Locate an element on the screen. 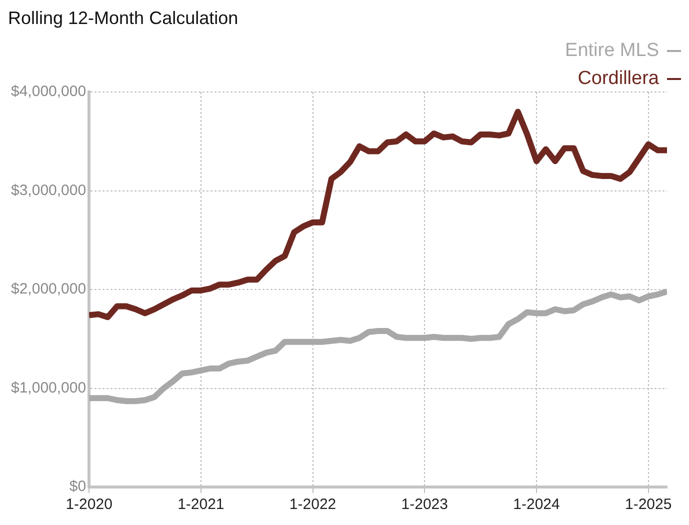 The height and width of the screenshot is (525, 689). x-tick-label: 1-2021 is located at coordinates (201, 505).